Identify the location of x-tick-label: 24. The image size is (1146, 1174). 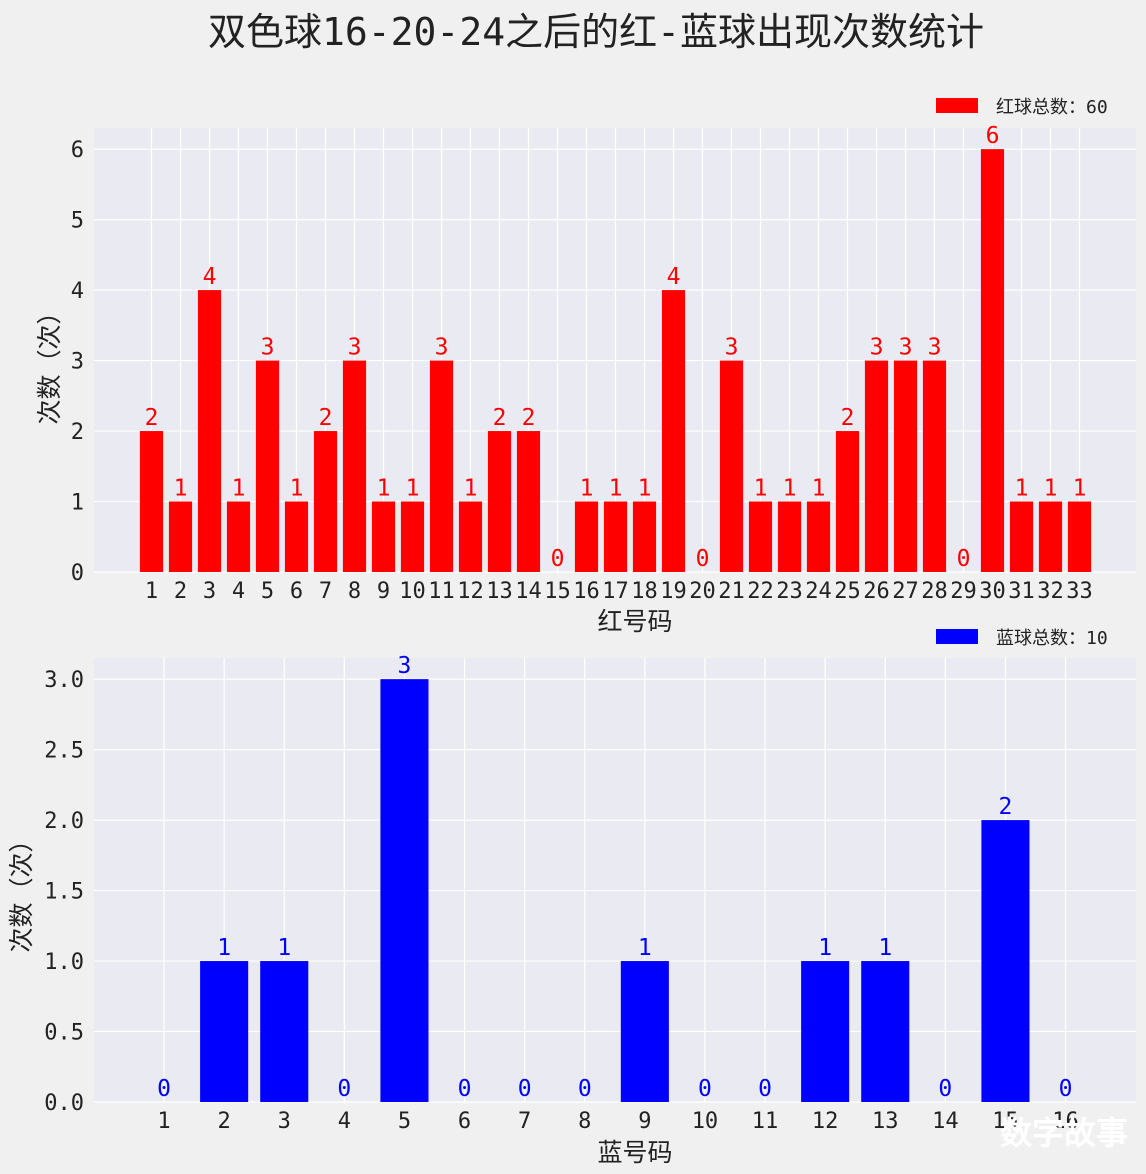
(818, 591).